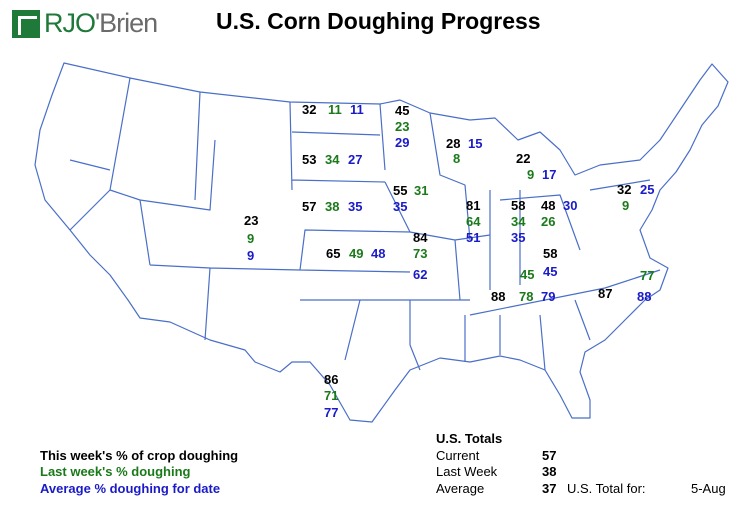 This screenshot has height=516, width=756. Describe the element at coordinates (335, 109) in the screenshot. I see `nd-last-week: 11` at that location.